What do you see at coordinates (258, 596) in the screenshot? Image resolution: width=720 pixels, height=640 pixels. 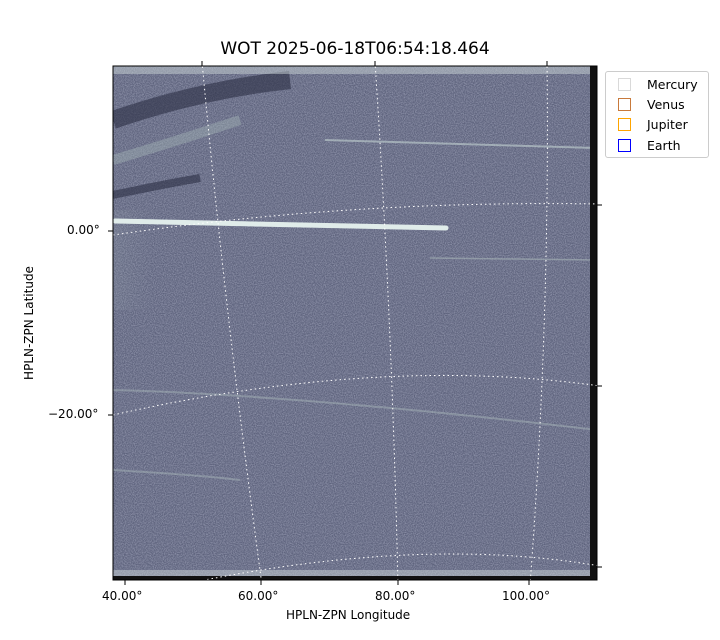 I see `x-tick-label: 60.00°` at bounding box center [258, 596].